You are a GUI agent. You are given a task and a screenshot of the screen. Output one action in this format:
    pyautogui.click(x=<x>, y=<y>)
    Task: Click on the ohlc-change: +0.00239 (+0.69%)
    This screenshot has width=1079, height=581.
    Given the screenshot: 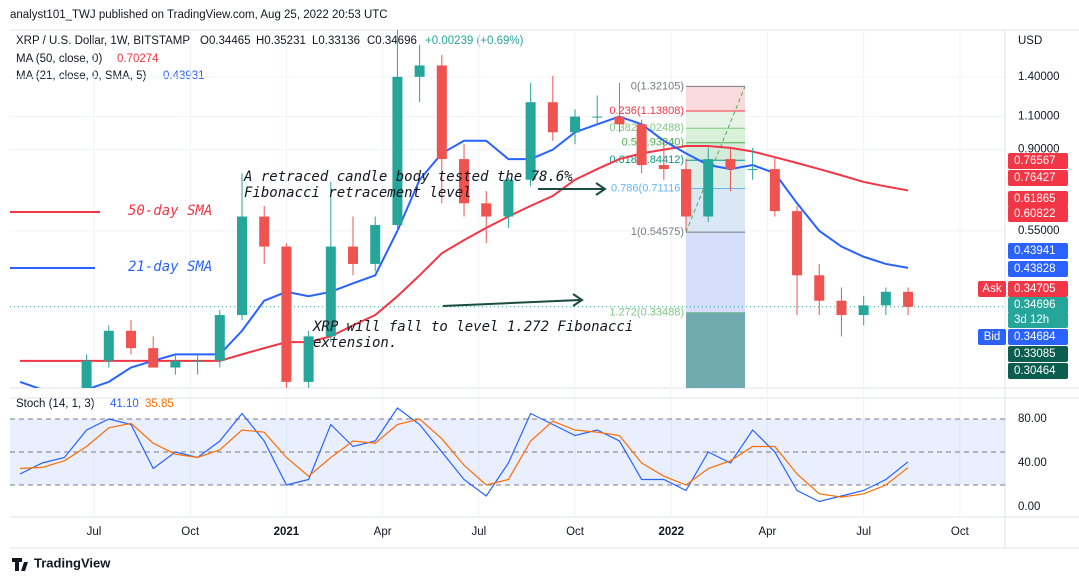 What is the action you would take?
    pyautogui.click(x=474, y=41)
    